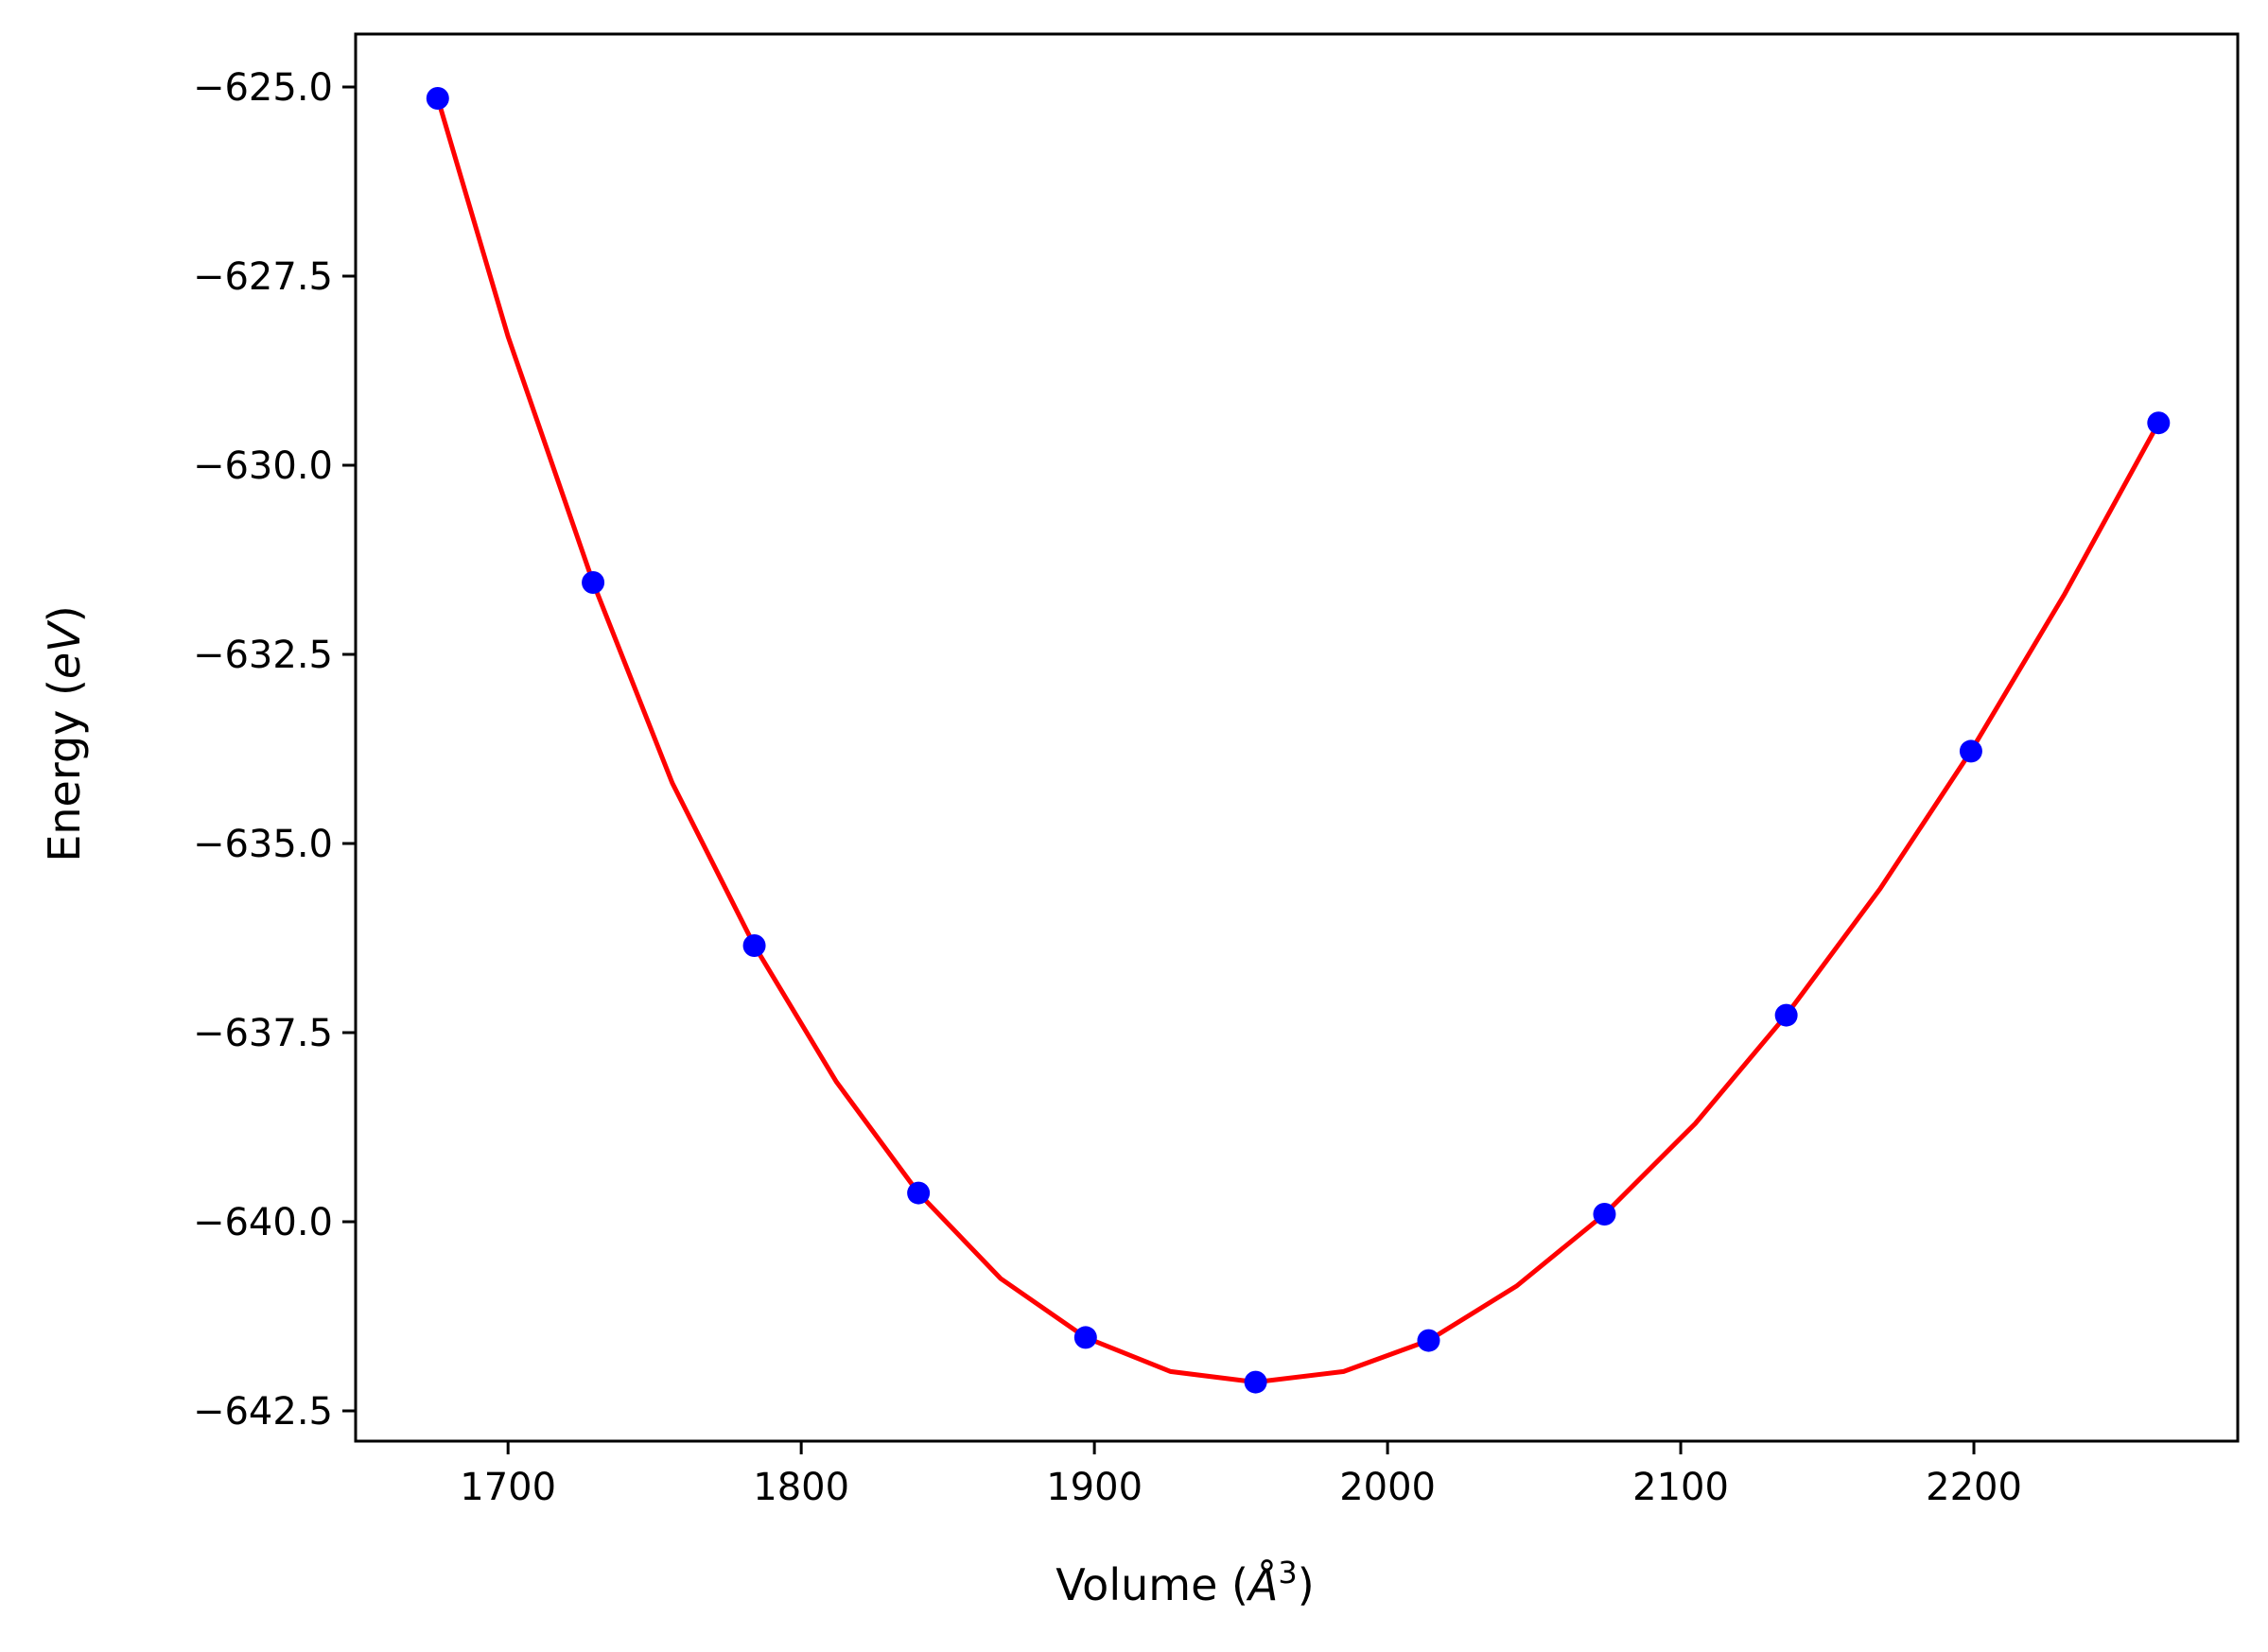 The image size is (2268, 1652). I want to click on y-tick-label: −637.5, so click(263, 1034).